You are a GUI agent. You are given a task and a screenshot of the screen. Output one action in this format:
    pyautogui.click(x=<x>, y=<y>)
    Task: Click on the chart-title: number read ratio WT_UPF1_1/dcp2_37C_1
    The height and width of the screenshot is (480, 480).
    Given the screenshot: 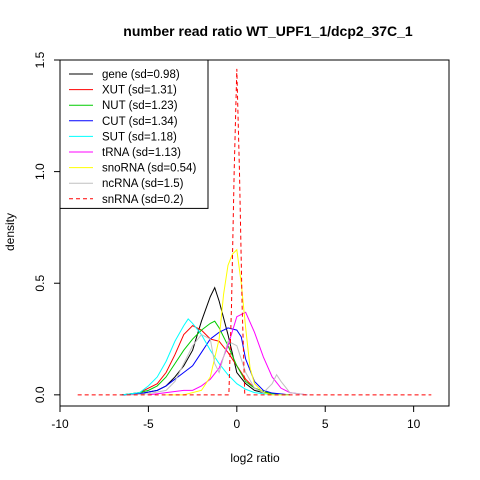 What is the action you would take?
    pyautogui.click(x=268, y=31)
    